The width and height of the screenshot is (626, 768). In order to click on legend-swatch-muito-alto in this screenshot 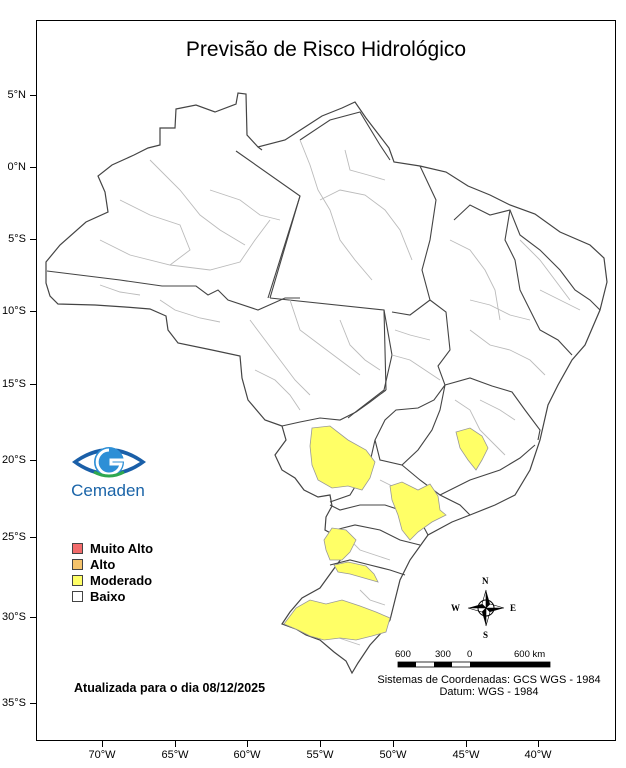, I will do `click(77, 548)`.